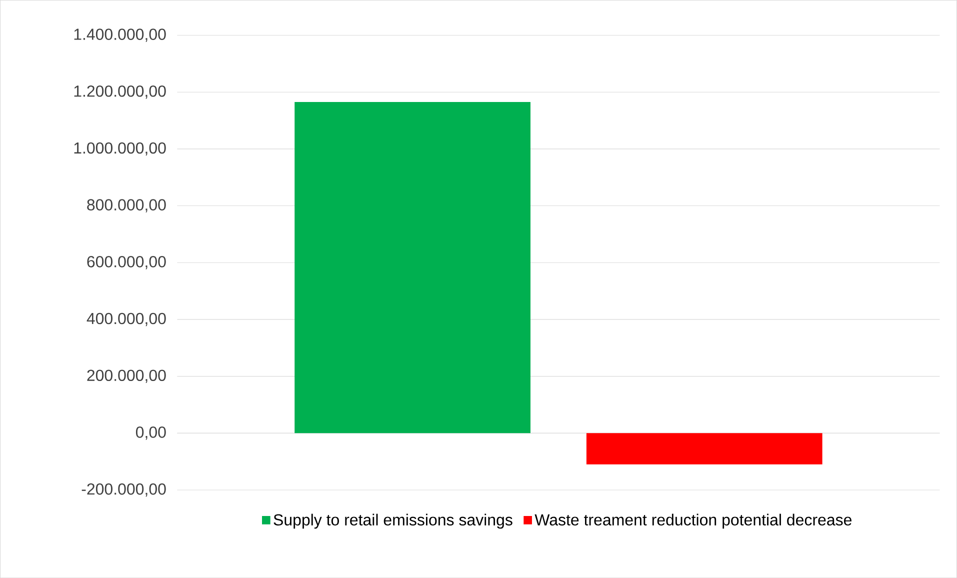 This screenshot has width=957, height=578. Describe the element at coordinates (693, 521) in the screenshot. I see `legend-label: Waste treament reduction potential decrease` at that location.